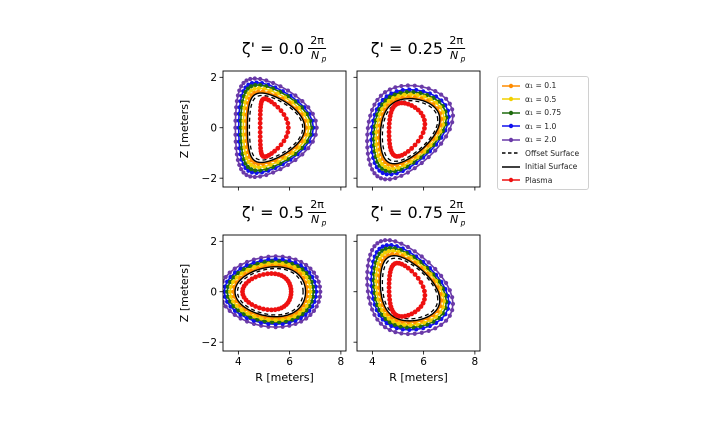  What do you see at coordinates (511, 112) in the screenshot?
I see `legend-key` at bounding box center [511, 112].